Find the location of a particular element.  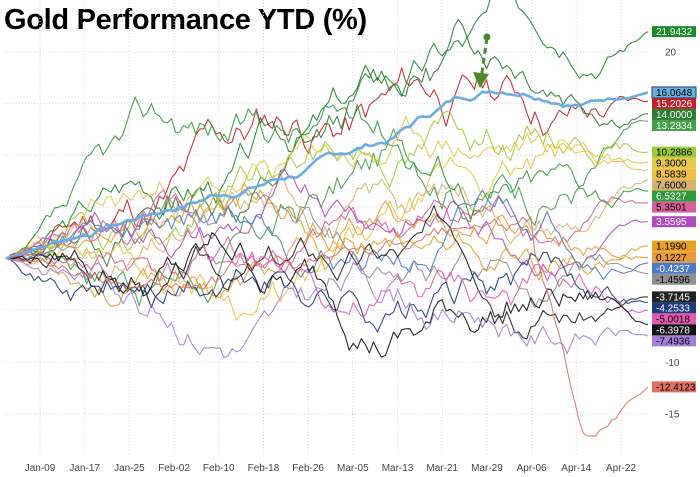

x-tick-label: Apr-14 is located at coordinates (576, 468).